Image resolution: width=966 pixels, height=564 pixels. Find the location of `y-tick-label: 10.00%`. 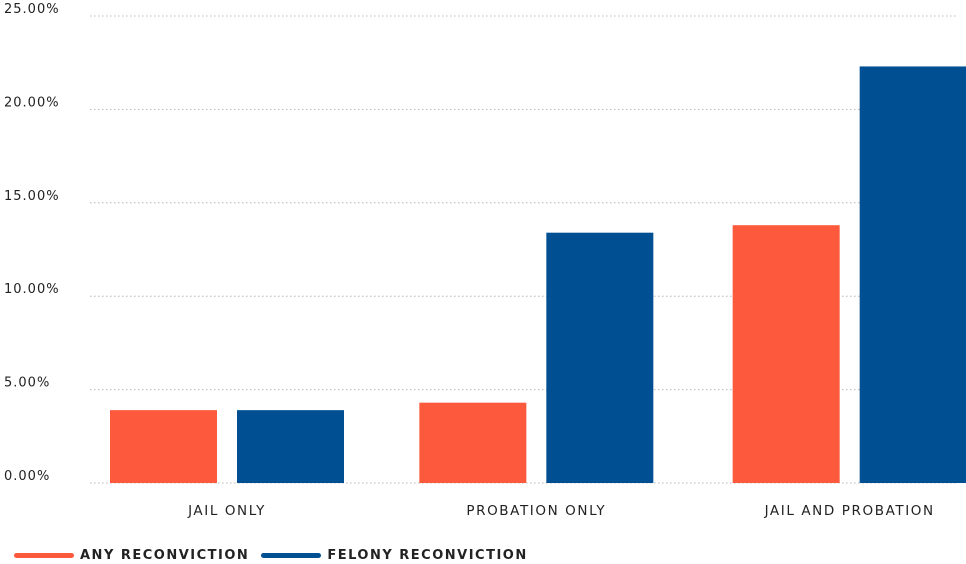

y-tick-label: 10.00% is located at coordinates (32, 289).